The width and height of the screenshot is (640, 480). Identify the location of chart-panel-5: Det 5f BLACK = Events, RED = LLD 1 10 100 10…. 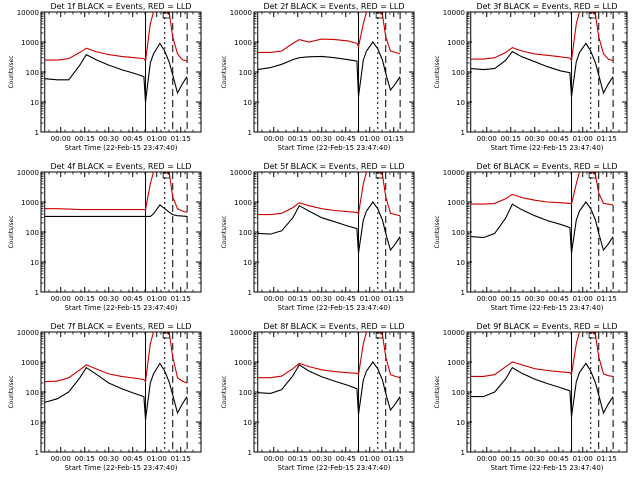
(318, 237).